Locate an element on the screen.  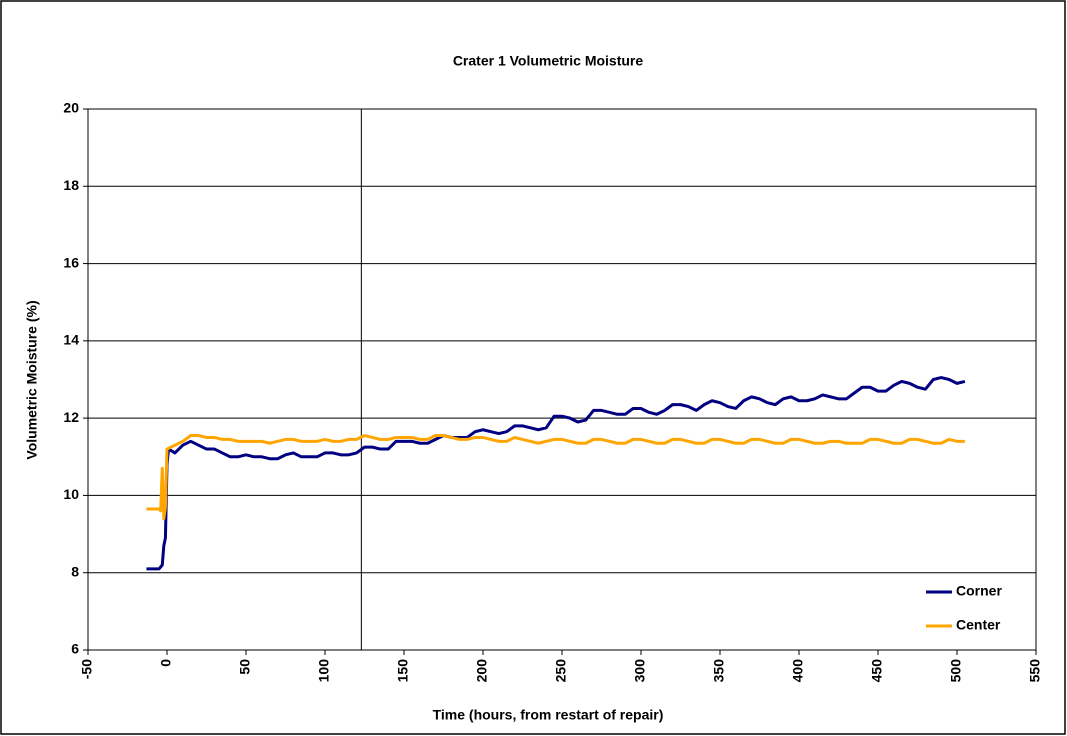
x-axis-label: Time (hours, from restart of repair) is located at coordinates (548, 715).